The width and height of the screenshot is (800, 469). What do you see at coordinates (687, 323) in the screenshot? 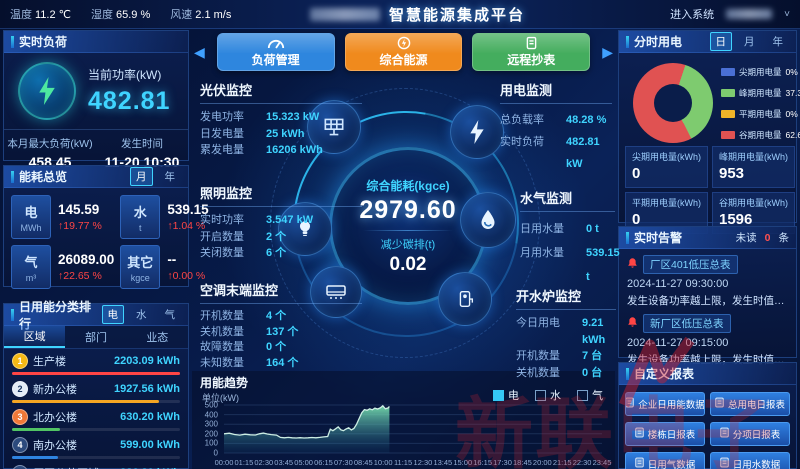
I see `alarm-tag: 新厂区低压总表` at bounding box center [687, 323].